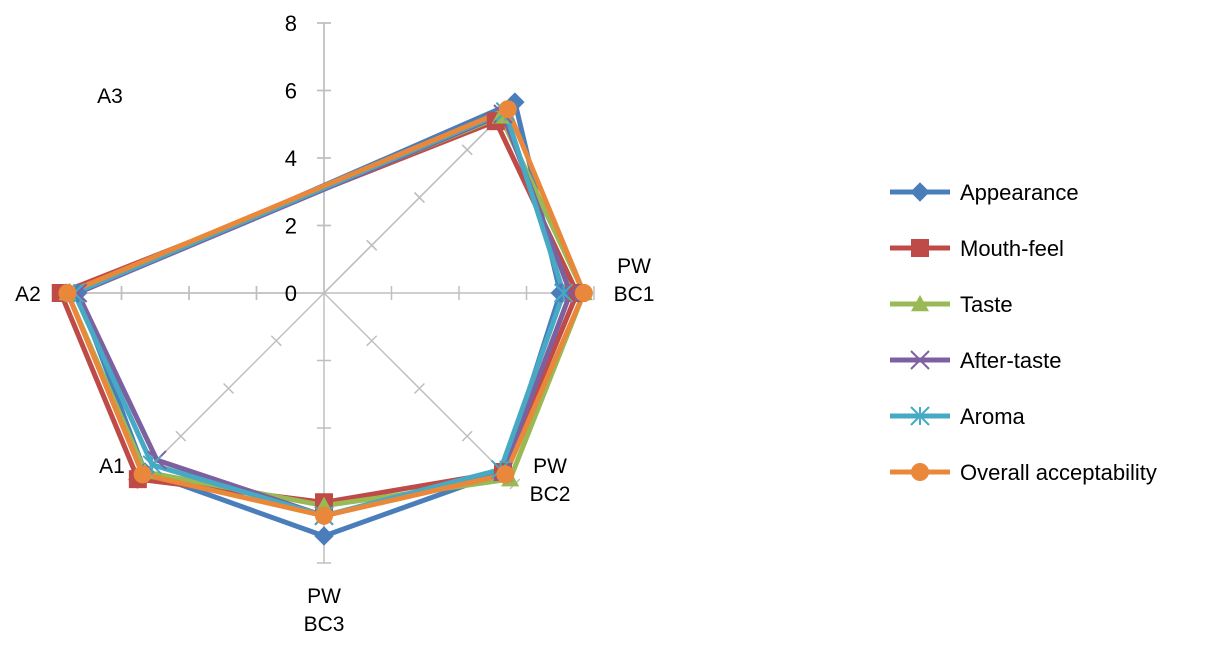 The width and height of the screenshot is (1217, 646). I want to click on category-label-line: A2, so click(28, 294).